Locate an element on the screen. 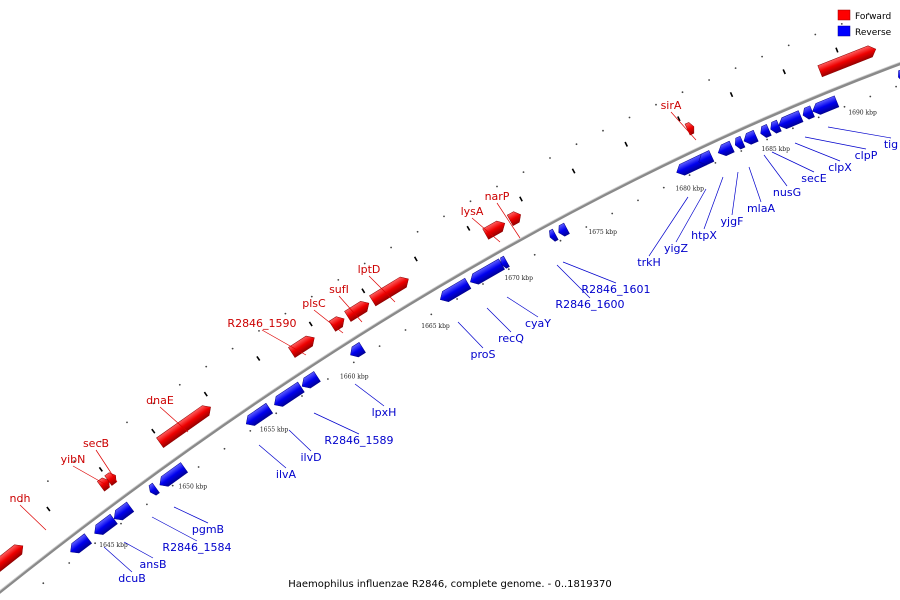 Image resolution: width=900 pixels, height=600 pixels. gene-label-lysa: lysA is located at coordinates (472, 211).